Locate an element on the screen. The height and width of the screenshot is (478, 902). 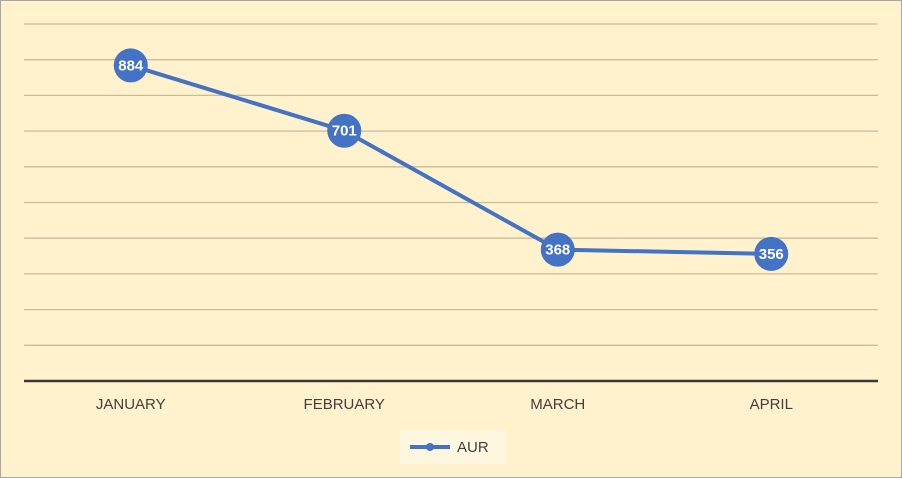
x-tick-label: MARCH is located at coordinates (557, 404).